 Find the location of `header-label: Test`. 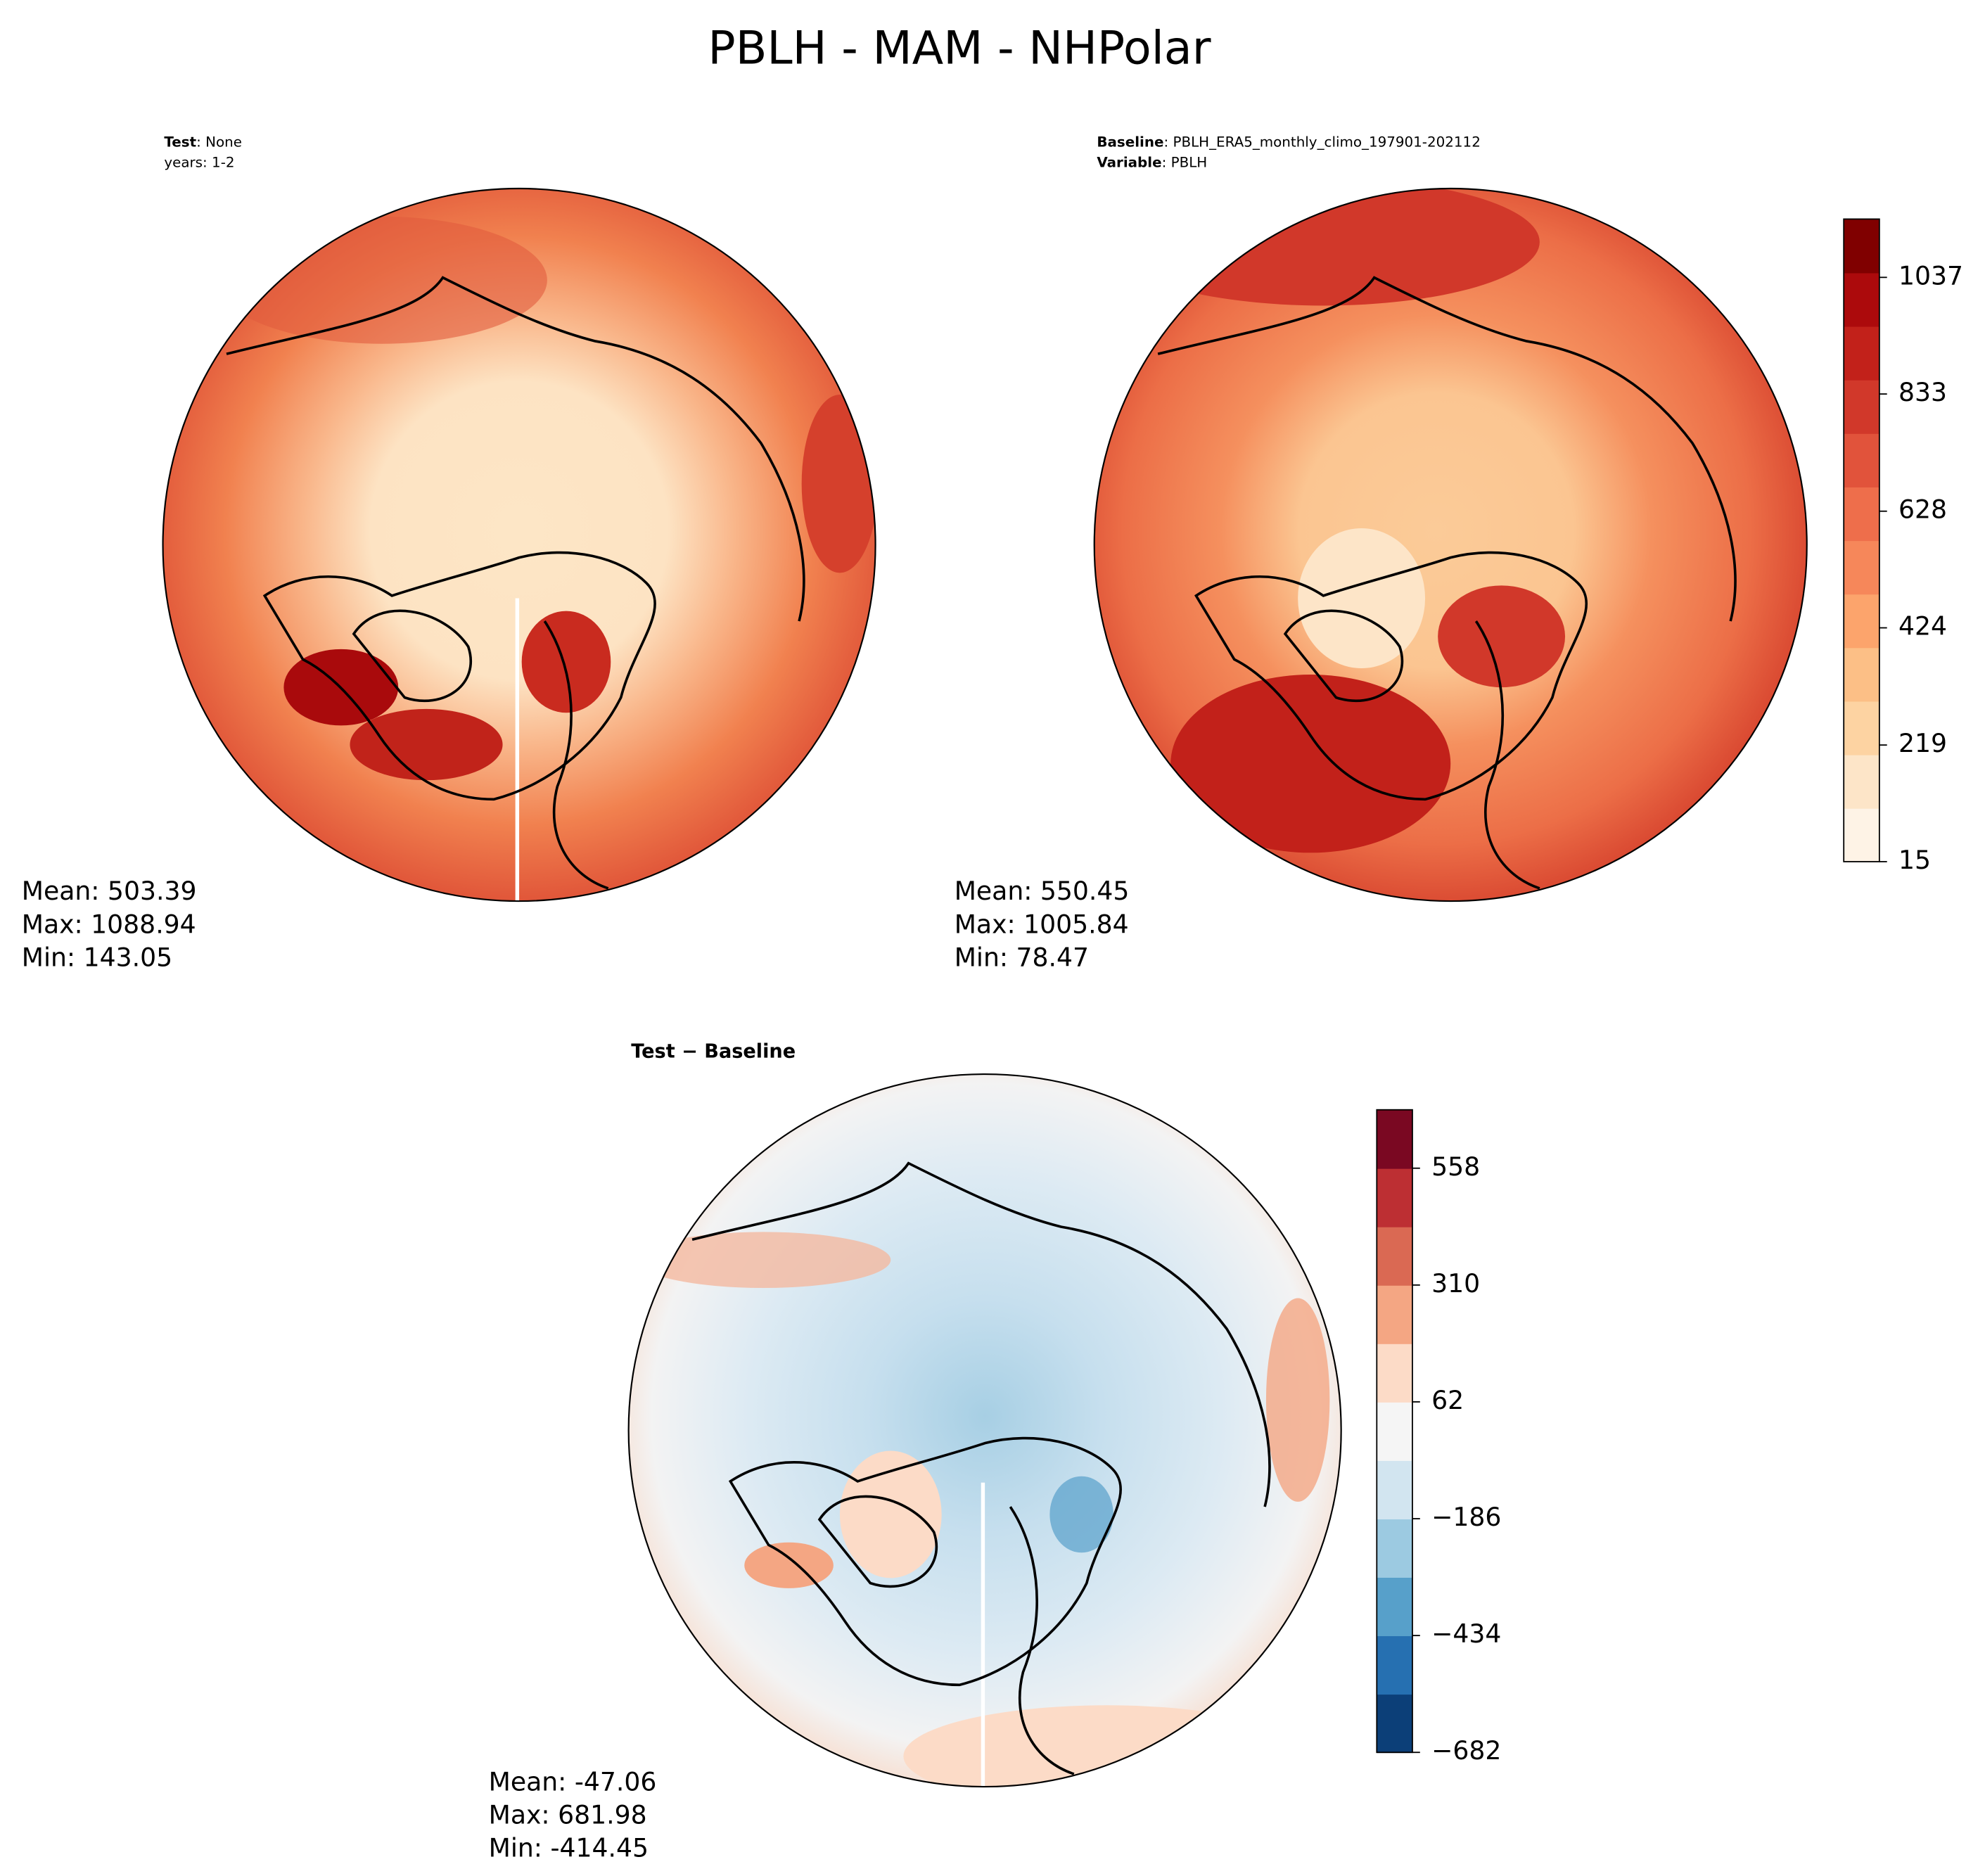

header-label: Test is located at coordinates (180, 142).